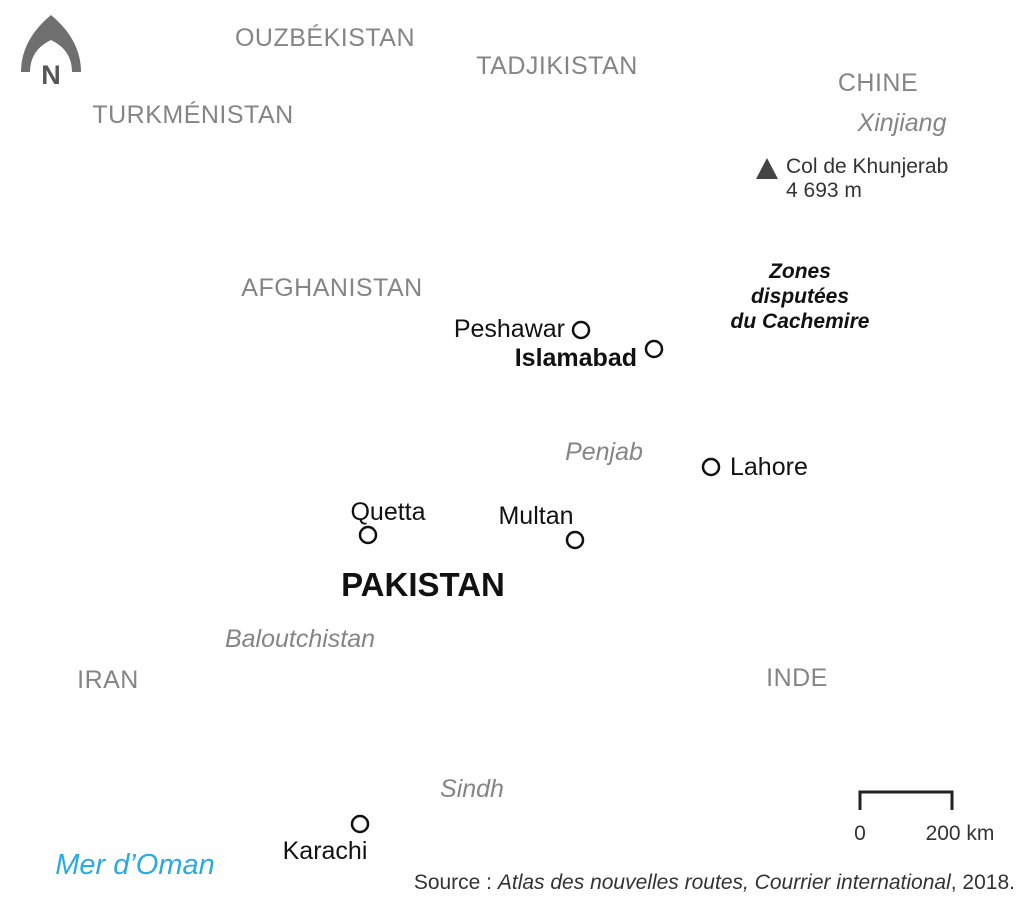 This screenshot has width=1029, height=898. What do you see at coordinates (604, 452) in the screenshot?
I see `region-label: Penjab` at bounding box center [604, 452].